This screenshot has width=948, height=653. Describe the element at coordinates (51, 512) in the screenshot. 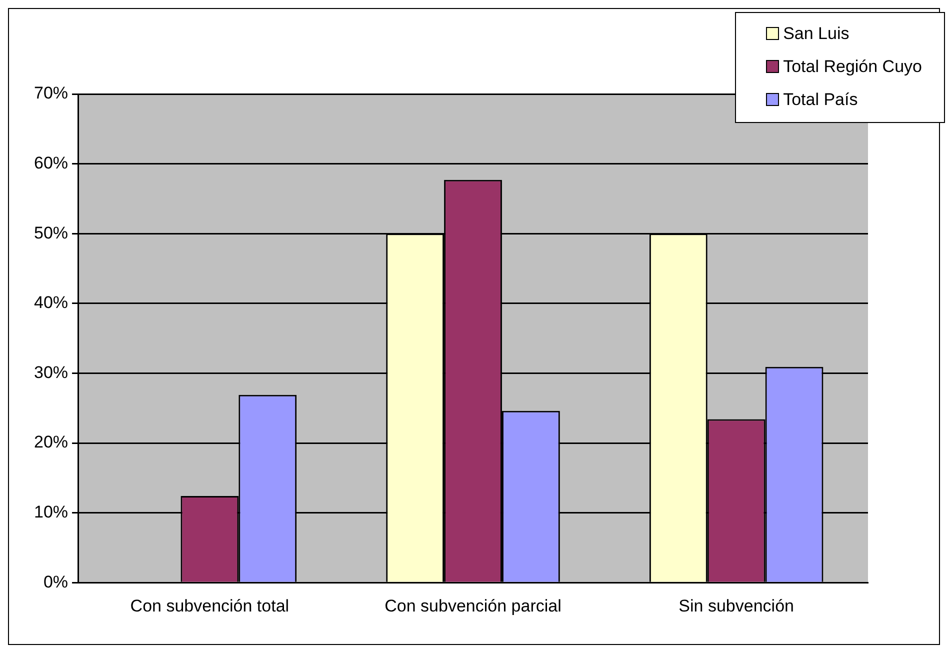

I see `y-tick-label: 10%` at that location.